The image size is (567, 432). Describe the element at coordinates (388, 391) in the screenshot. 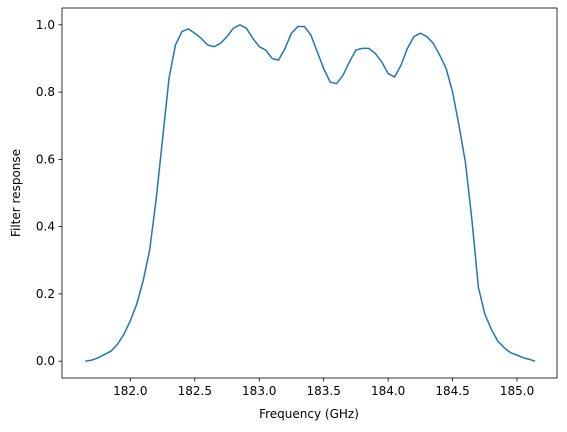

I see `x-tick-label: 184.0` at that location.